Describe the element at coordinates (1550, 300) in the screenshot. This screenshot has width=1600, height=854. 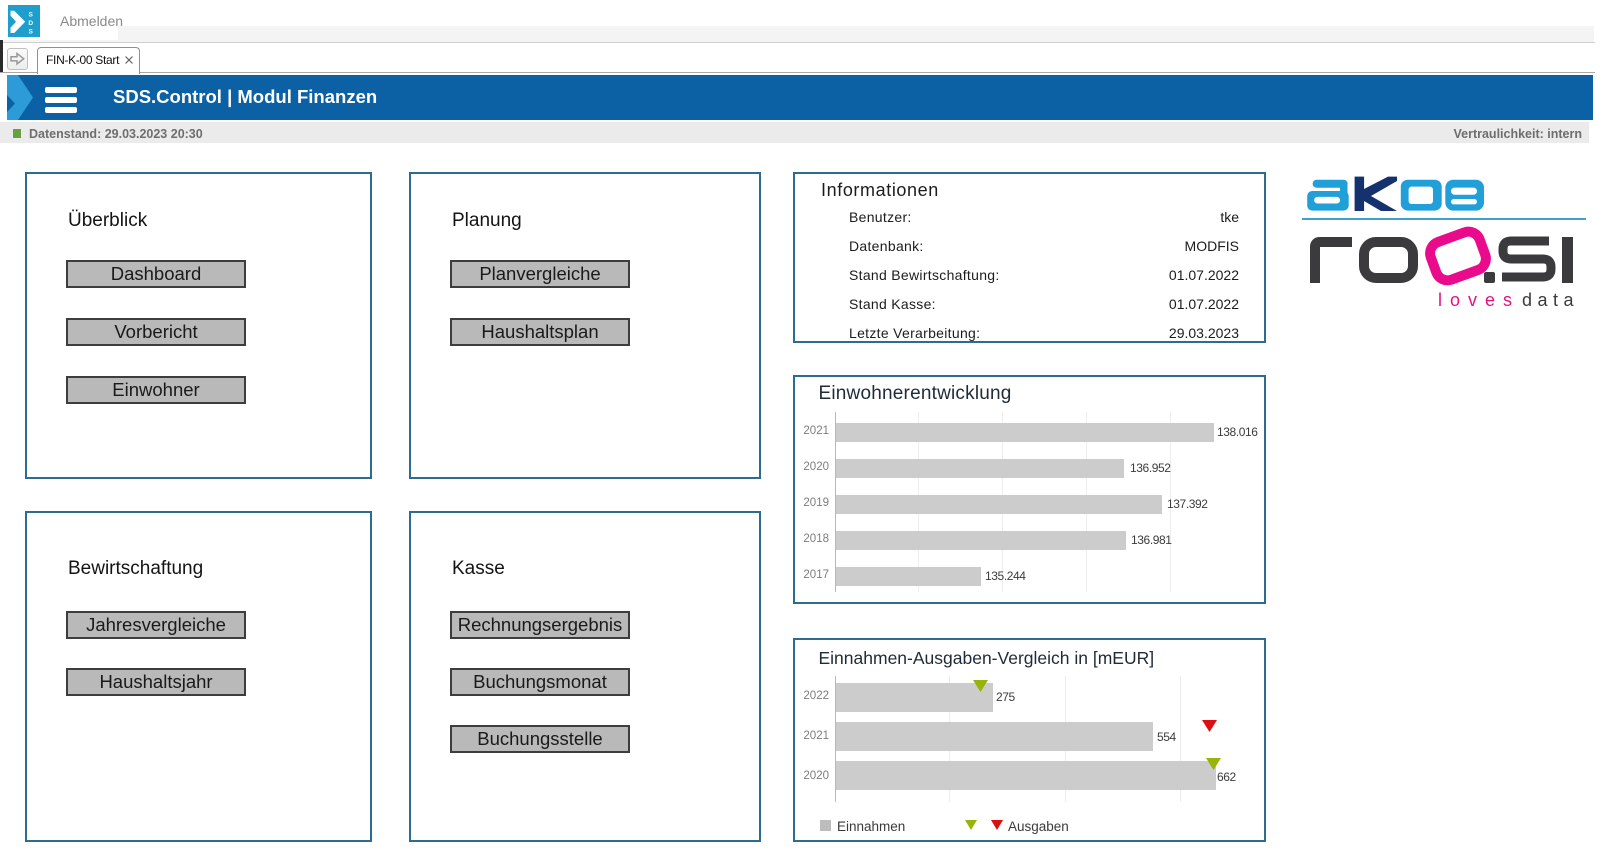
I see `svg-text: data` at that location.